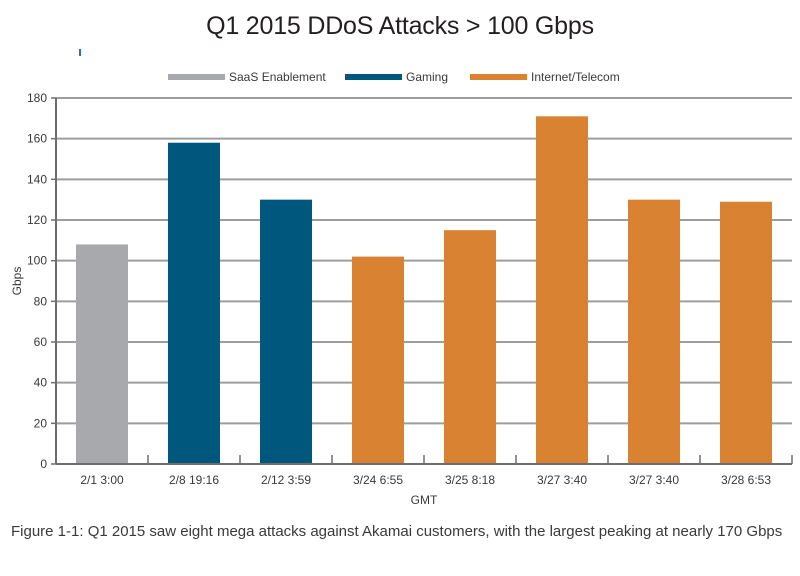  What do you see at coordinates (37, 261) in the screenshot?
I see `y-tick-label: 100` at bounding box center [37, 261].